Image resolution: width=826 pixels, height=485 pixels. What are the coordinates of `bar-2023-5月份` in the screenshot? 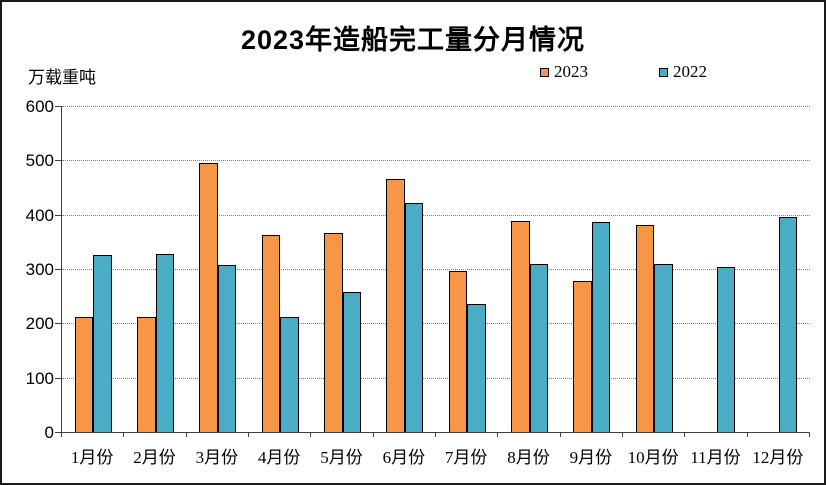 It's located at (333, 332).